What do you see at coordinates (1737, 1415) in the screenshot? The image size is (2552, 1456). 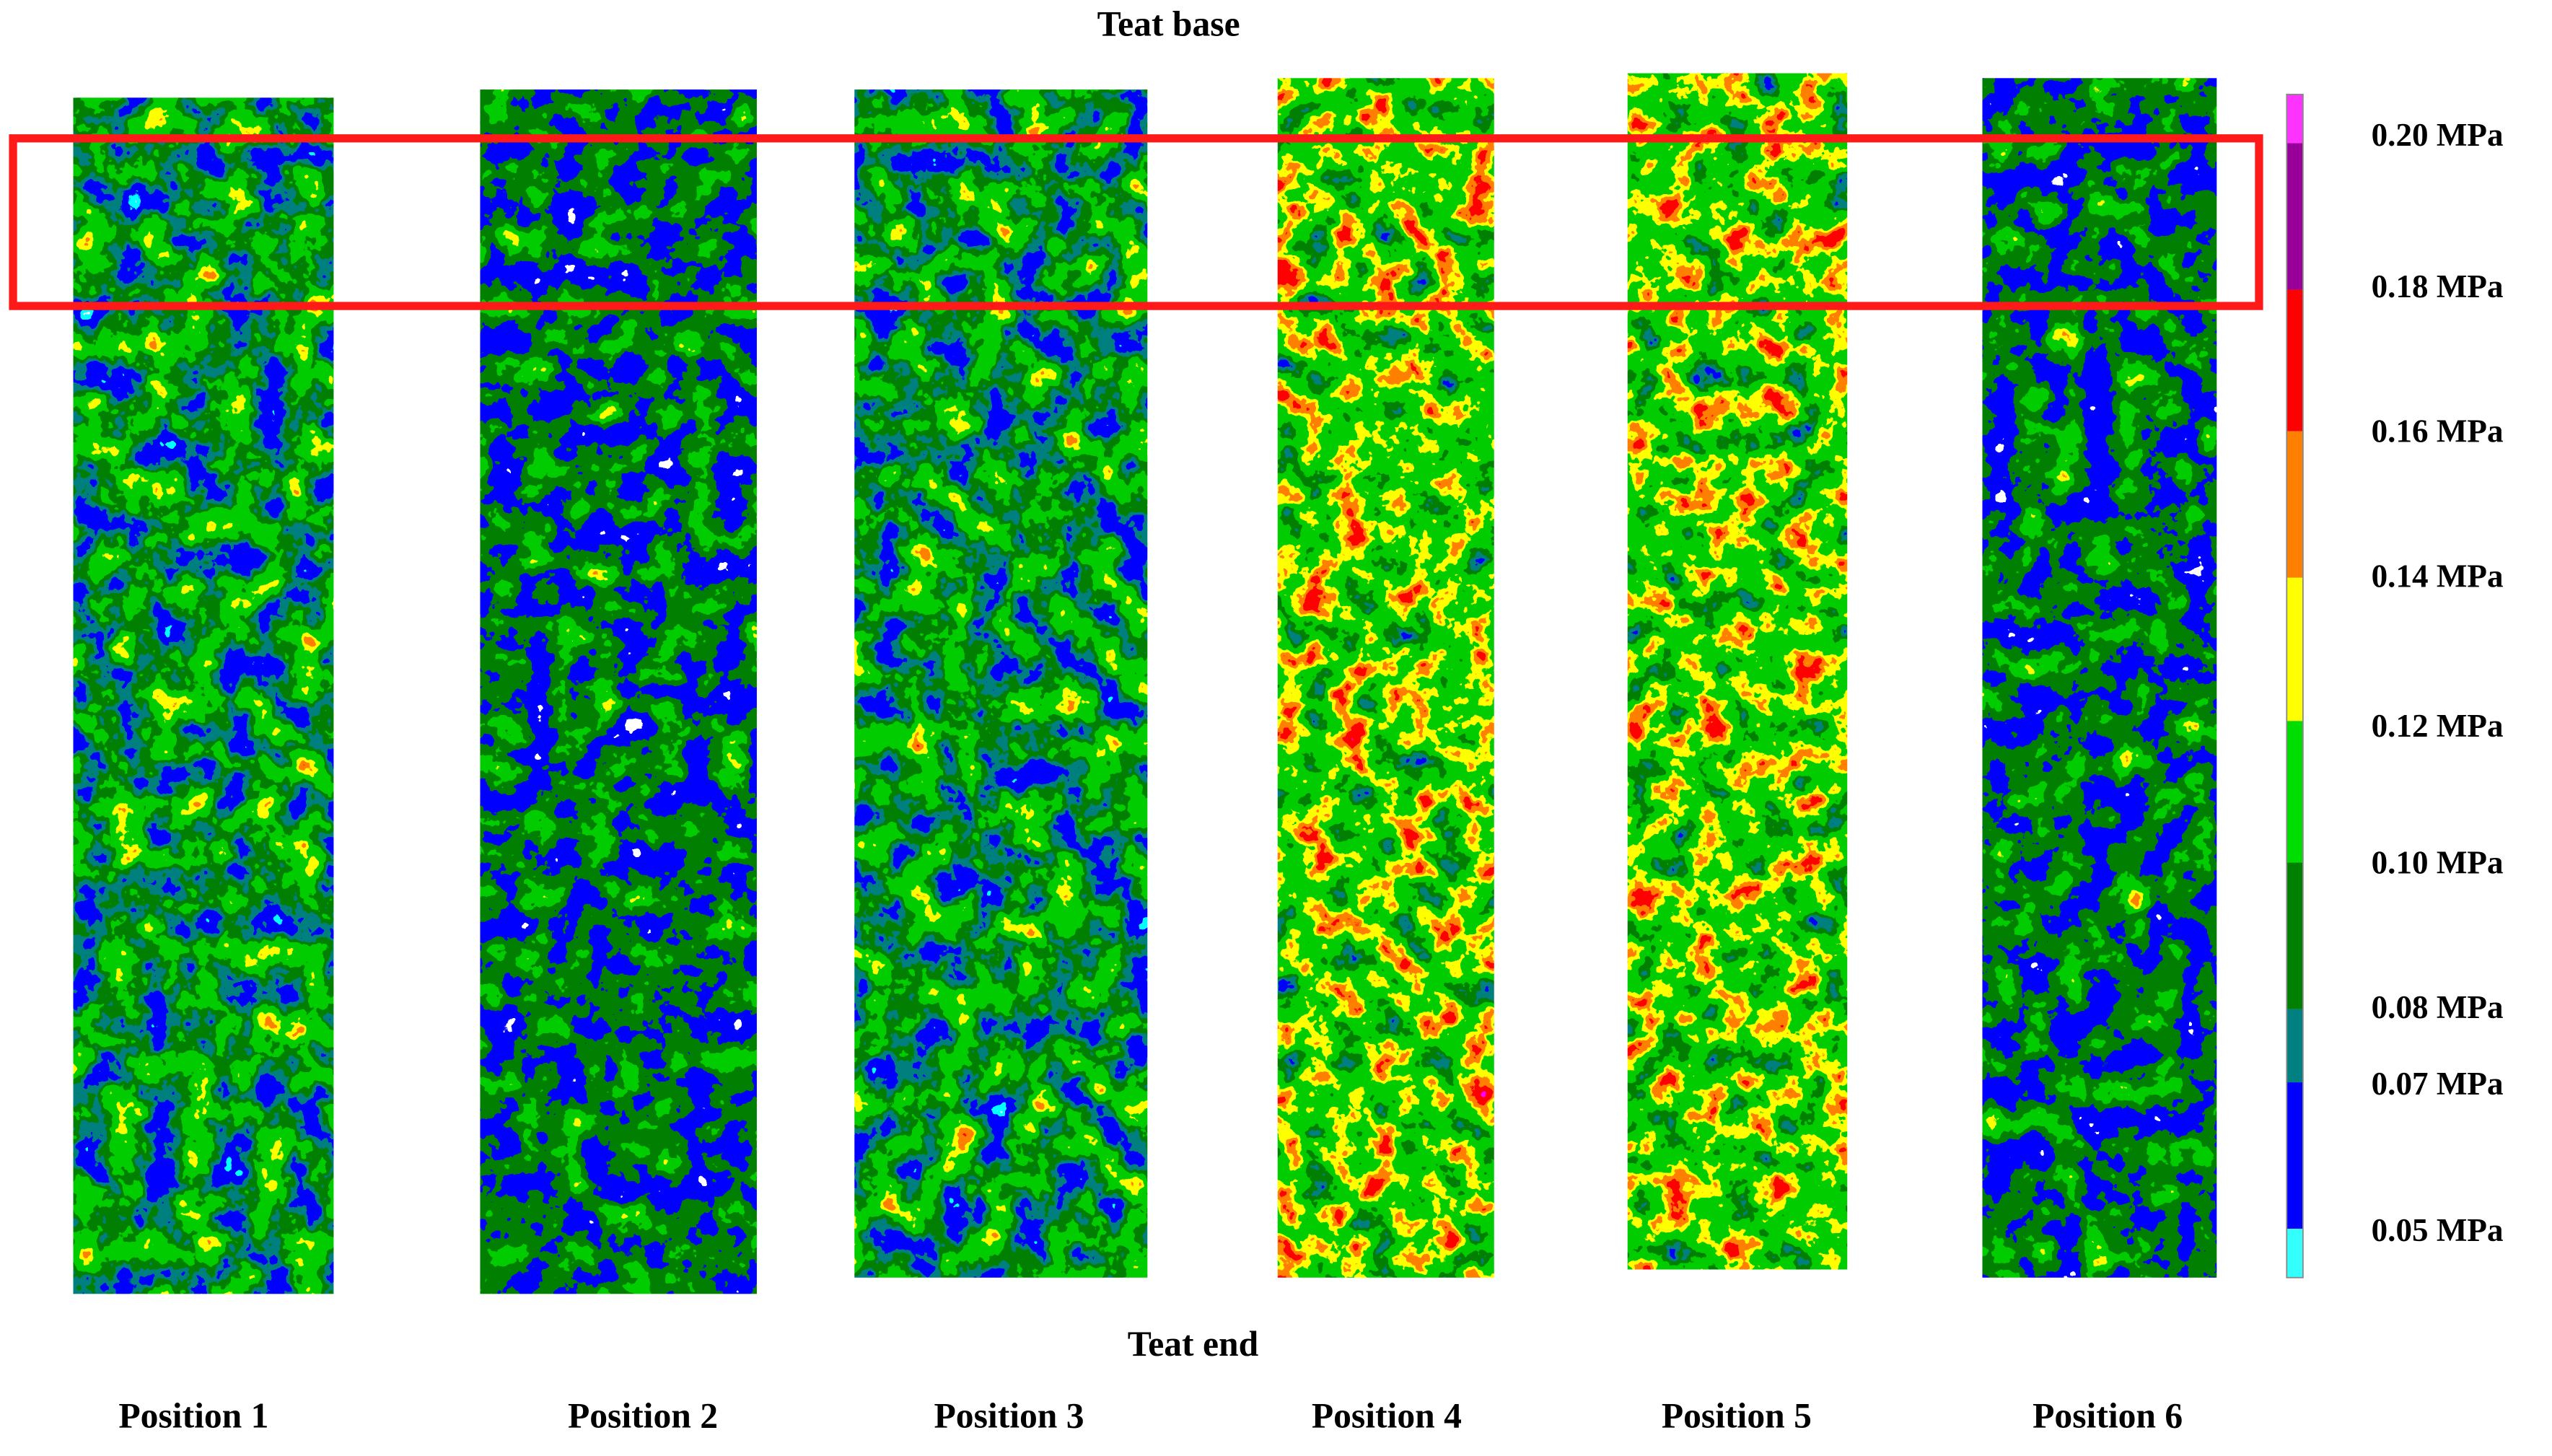 I see `position-label: Position 5` at bounding box center [1737, 1415].